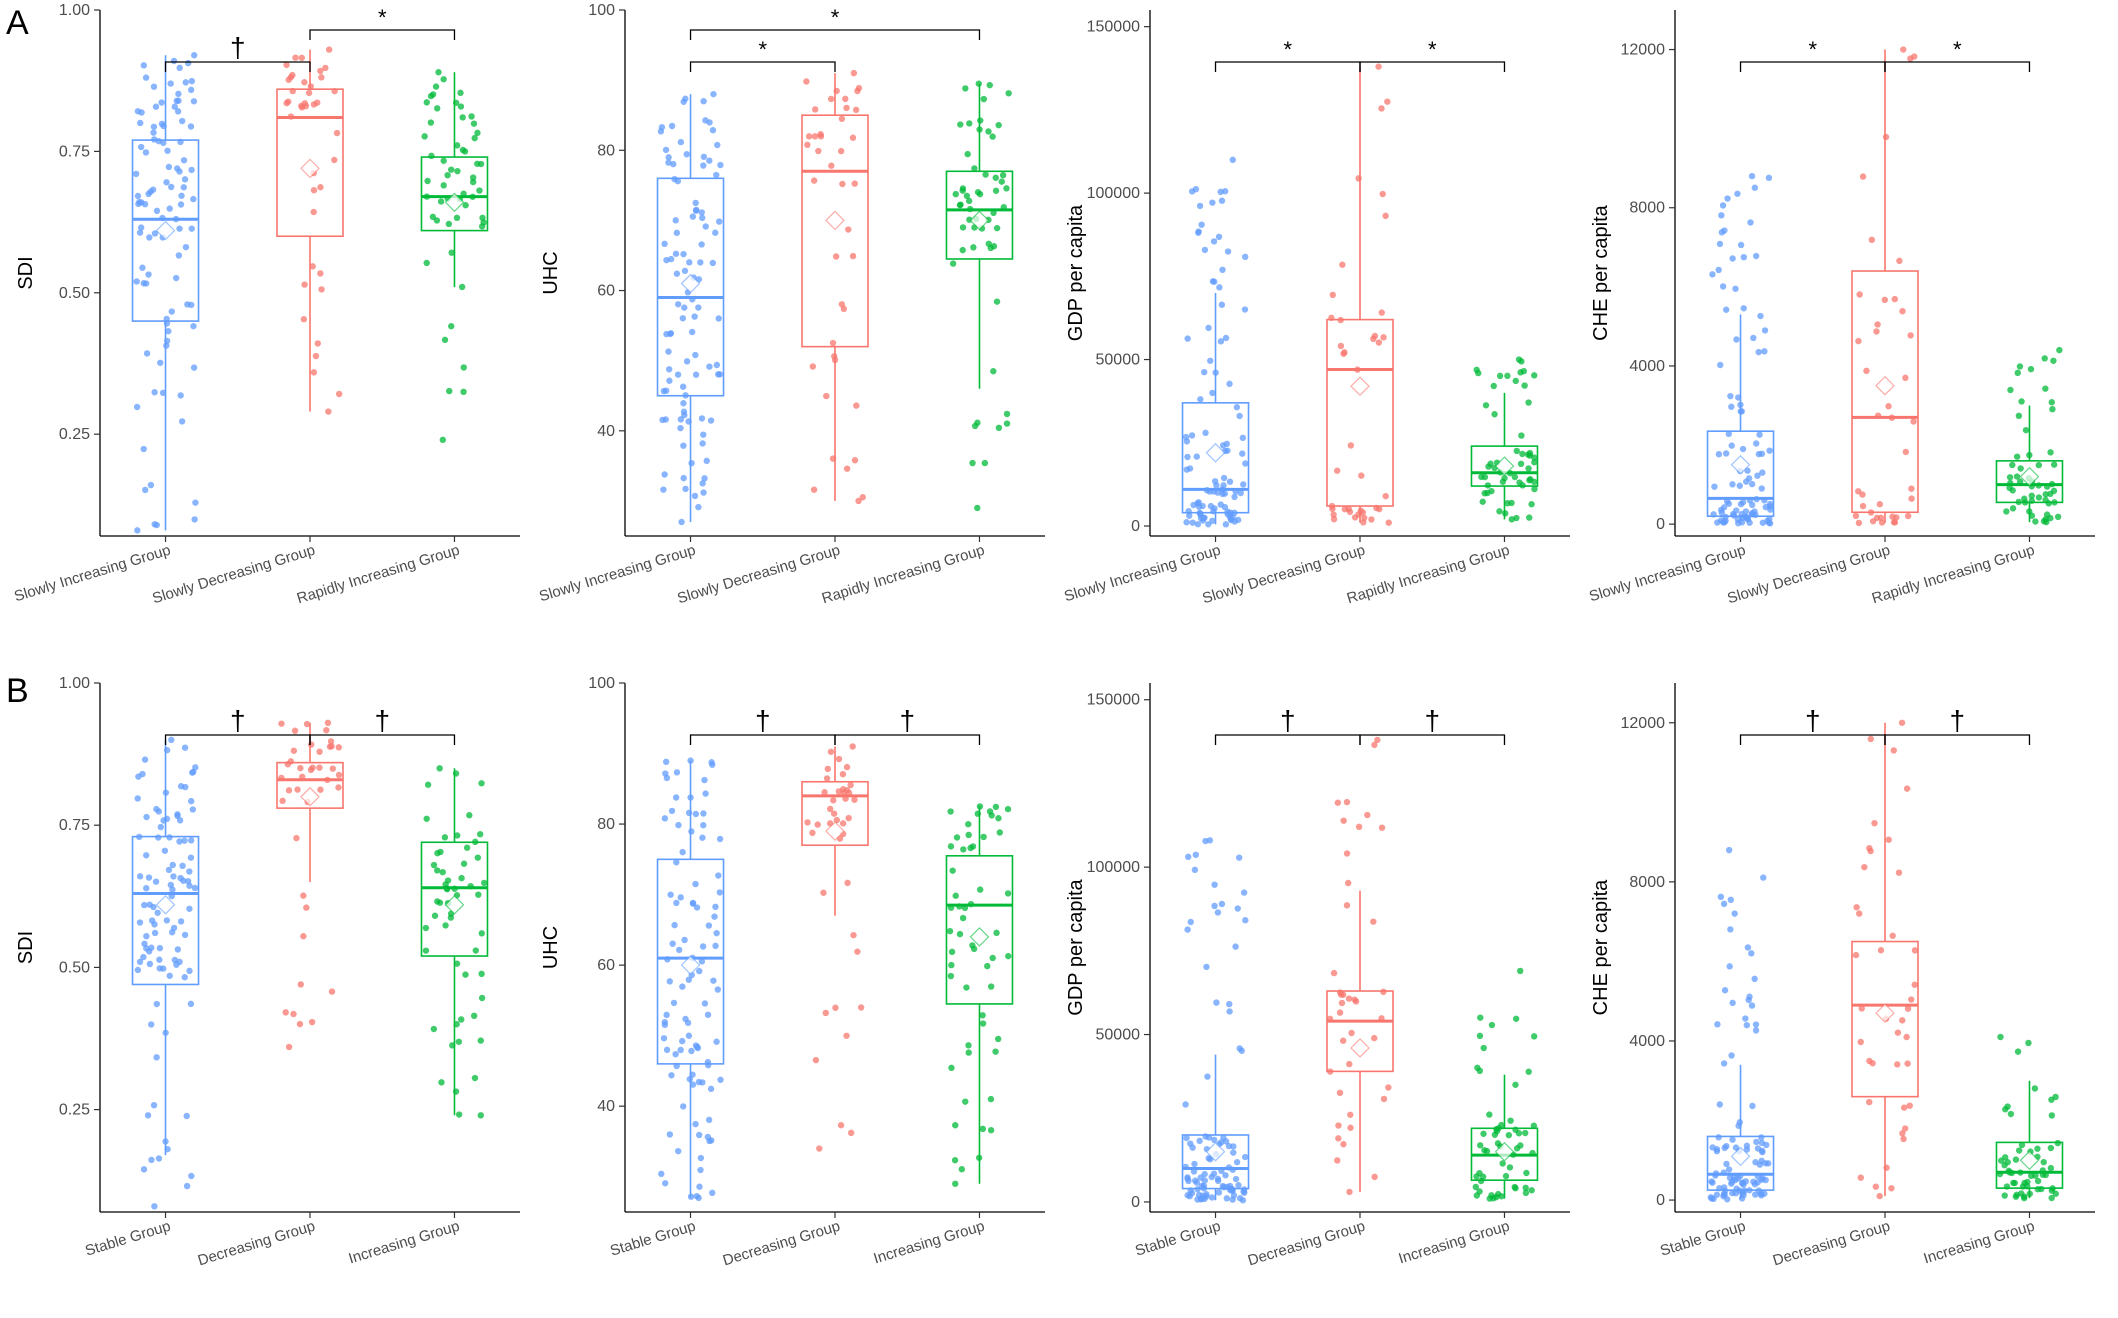 The width and height of the screenshot is (2118, 1318). I want to click on y-tick-label: 80, so click(606, 150).